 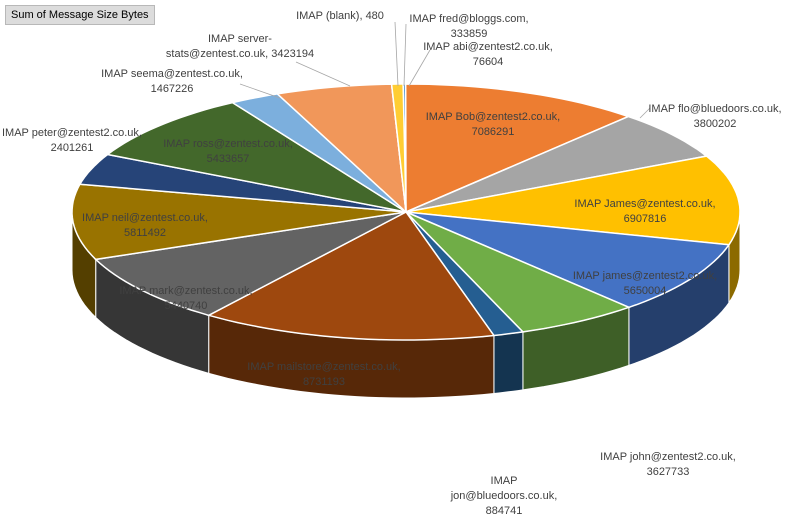 What do you see at coordinates (488, 54) in the screenshot?
I see `data-label-imap-abi-zentest2-co-uk: IMAP abi@zentest2.co.uk, 76604` at bounding box center [488, 54].